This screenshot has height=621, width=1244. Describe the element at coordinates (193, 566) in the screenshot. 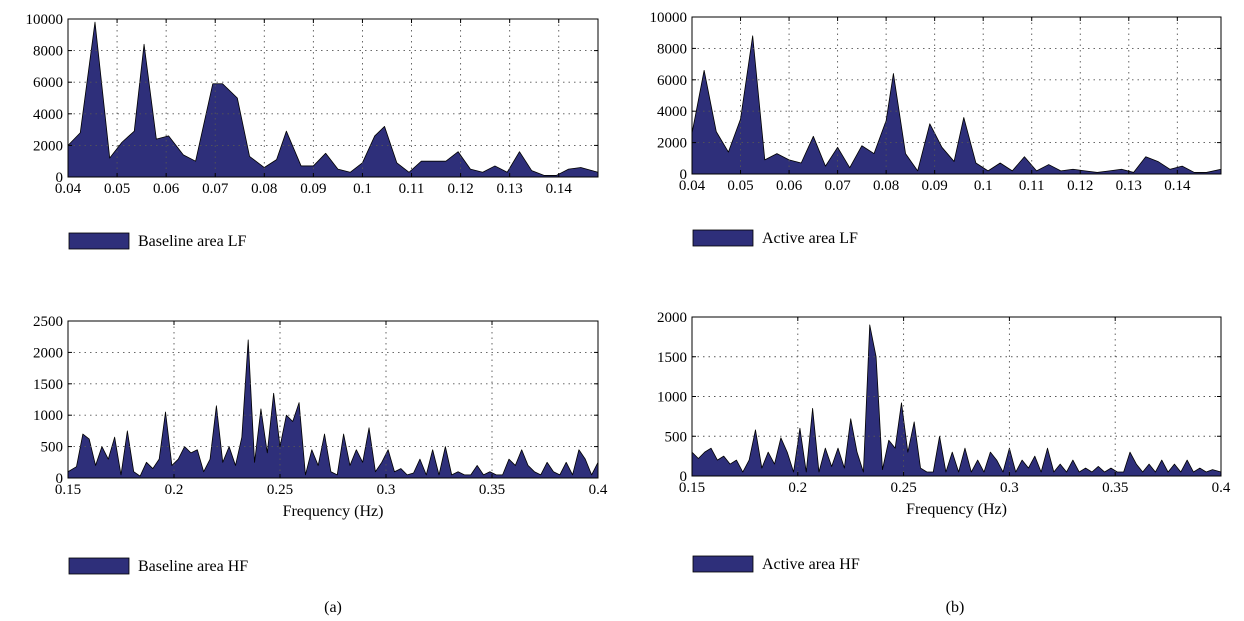

I see `legend-label: Baseline area HF` at that location.